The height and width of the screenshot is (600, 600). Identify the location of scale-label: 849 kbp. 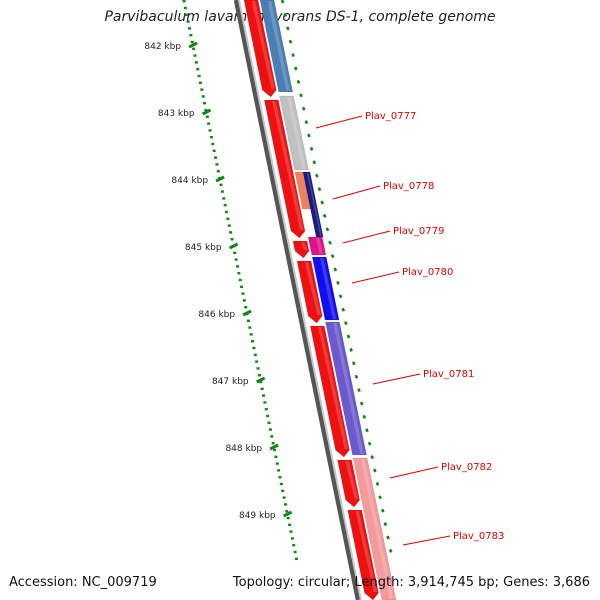
(257, 516).